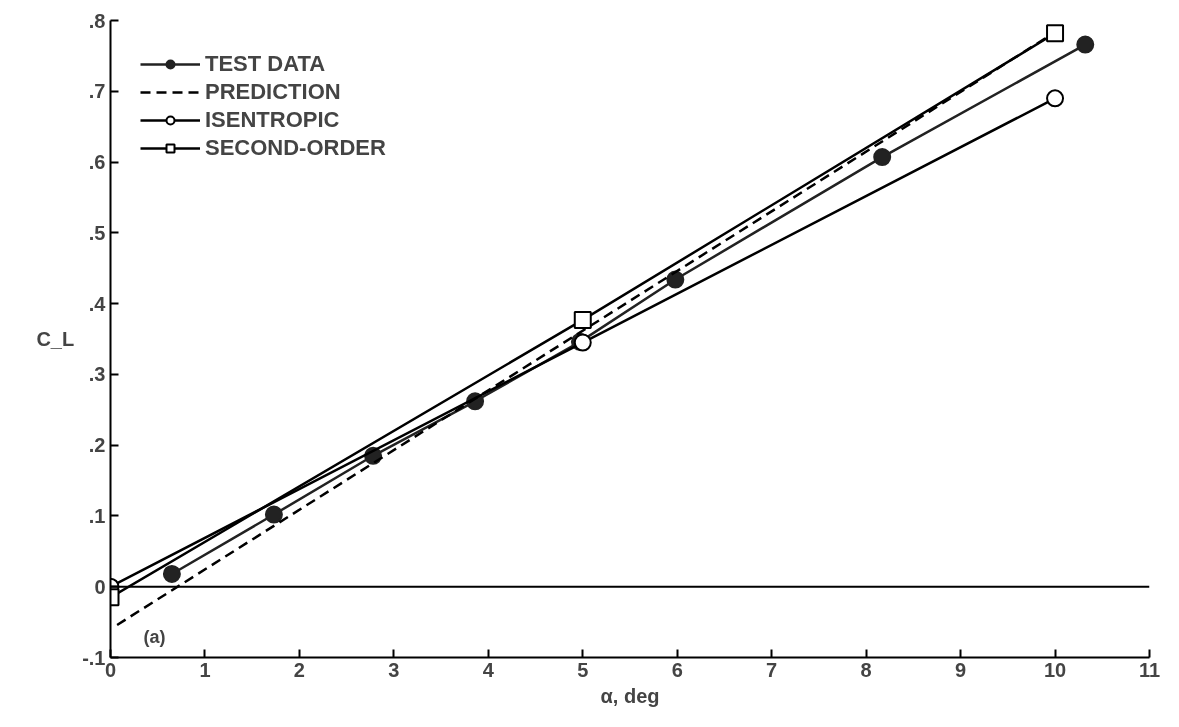 This screenshot has width=1179, height=727. Describe the element at coordinates (630, 695) in the screenshot. I see `x-axis-title: α, deg` at that location.